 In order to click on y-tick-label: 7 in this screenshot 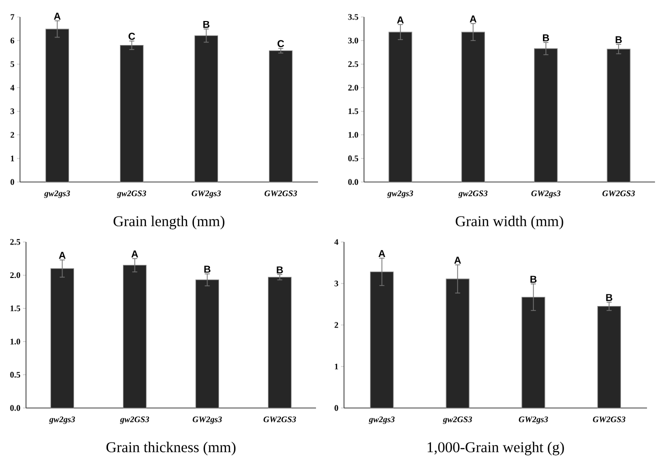, I will do `click(12, 17)`.